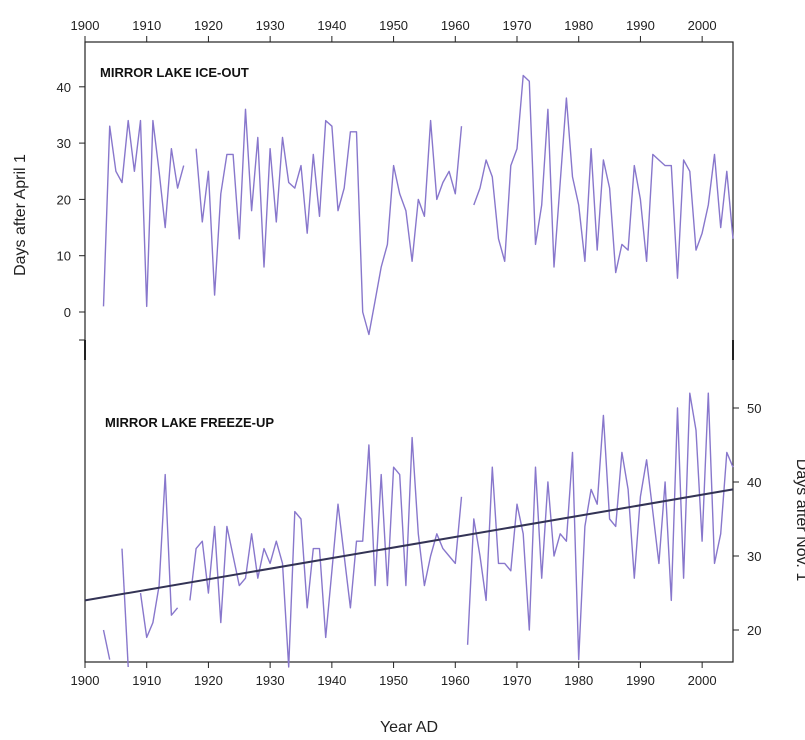 The height and width of the screenshot is (740, 805). What do you see at coordinates (146, 680) in the screenshot?
I see `x-tick-label-bottom: 1910` at bounding box center [146, 680].